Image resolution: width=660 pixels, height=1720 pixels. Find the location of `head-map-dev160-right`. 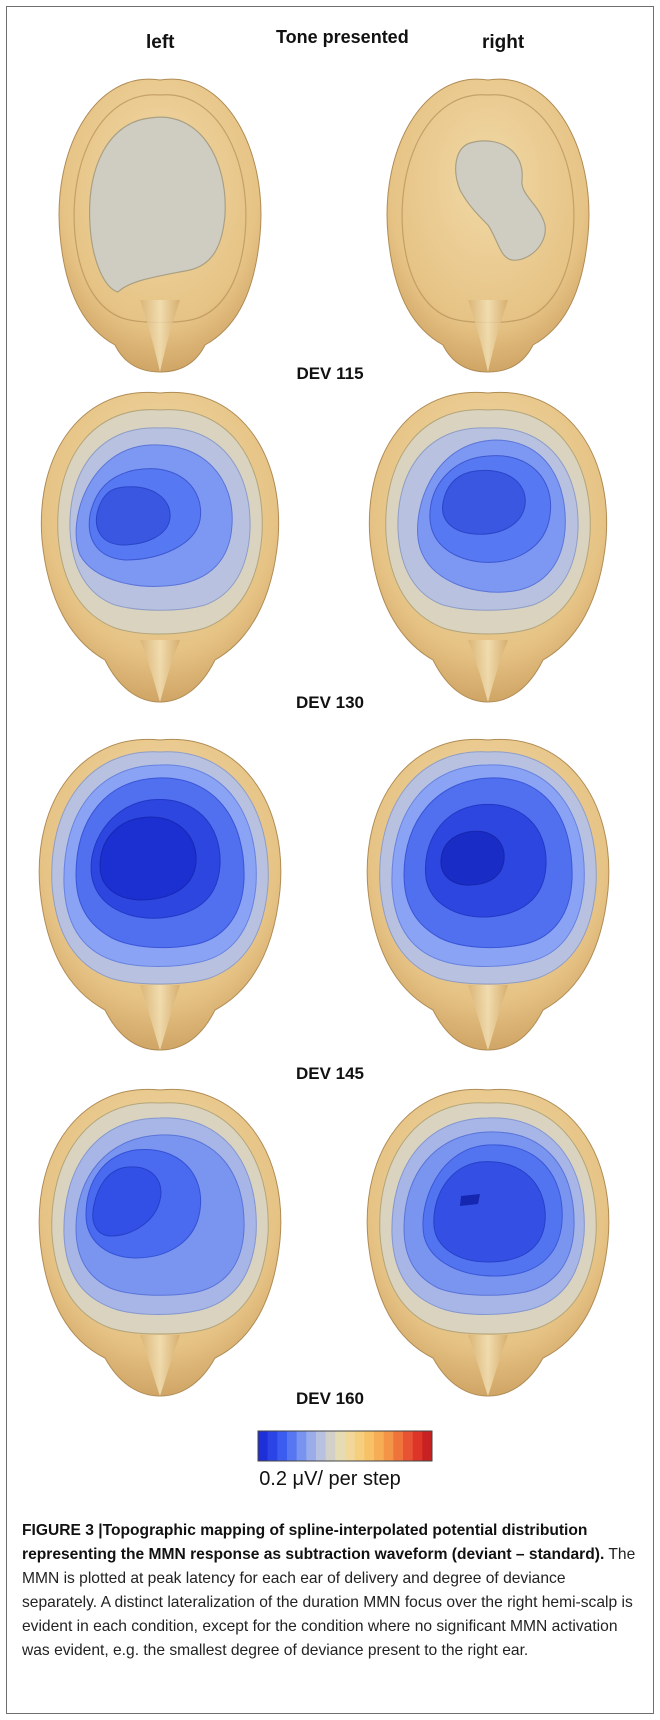

head-map-dev160-right is located at coordinates (488, 1242).